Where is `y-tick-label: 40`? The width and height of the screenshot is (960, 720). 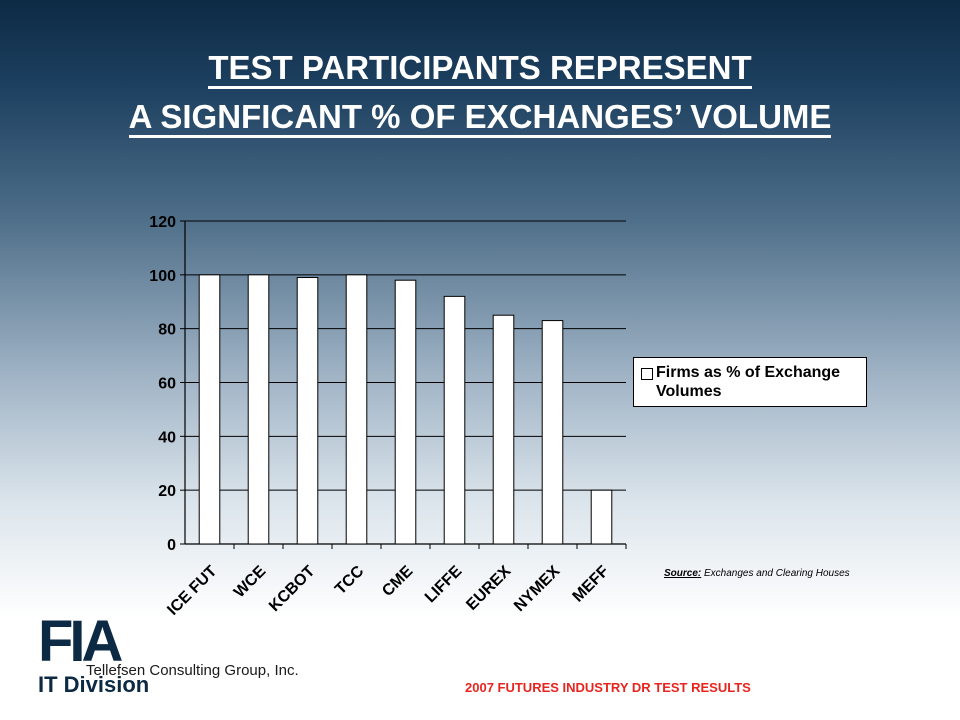
y-tick-label: 40 is located at coordinates (167, 437).